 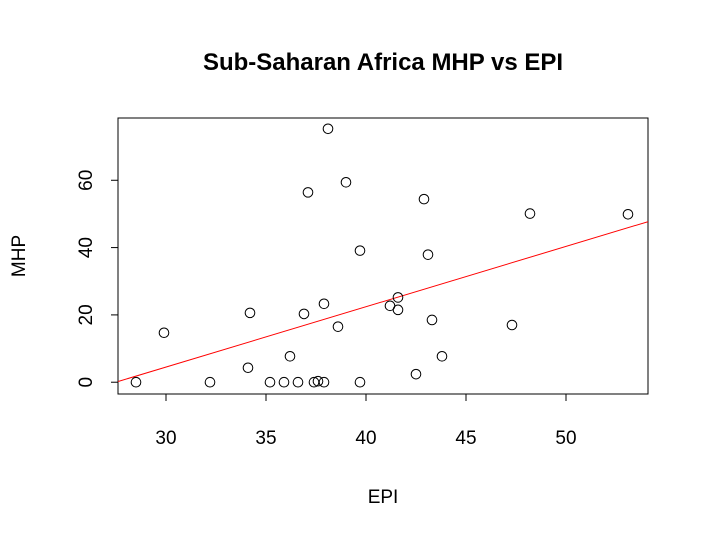 What do you see at coordinates (19, 256) in the screenshot?
I see `y-axis-label: MHP` at bounding box center [19, 256].